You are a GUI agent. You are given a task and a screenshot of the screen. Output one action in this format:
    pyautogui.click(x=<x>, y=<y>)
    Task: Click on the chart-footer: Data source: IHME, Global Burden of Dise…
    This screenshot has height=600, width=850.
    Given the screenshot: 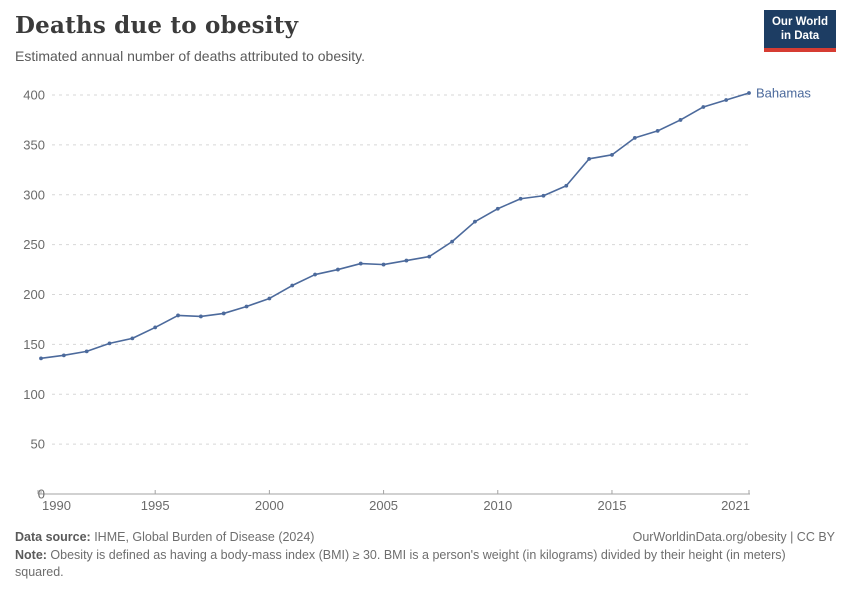 What is the action you would take?
    pyautogui.click(x=425, y=555)
    